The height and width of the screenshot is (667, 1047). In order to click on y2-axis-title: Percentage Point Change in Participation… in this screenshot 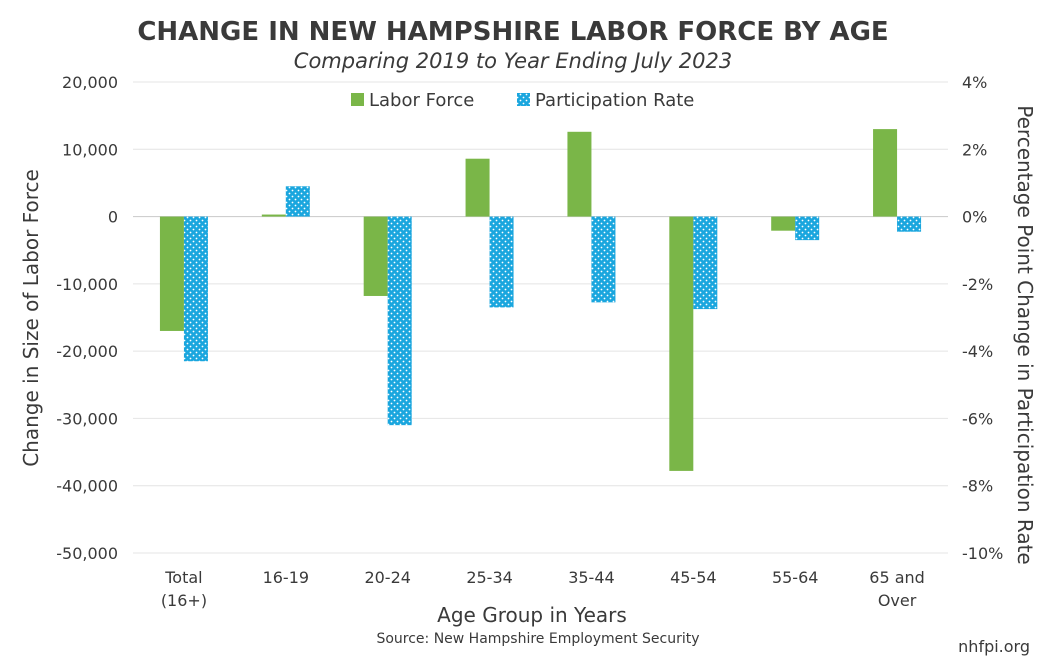, I will do `click(1025, 334)`.